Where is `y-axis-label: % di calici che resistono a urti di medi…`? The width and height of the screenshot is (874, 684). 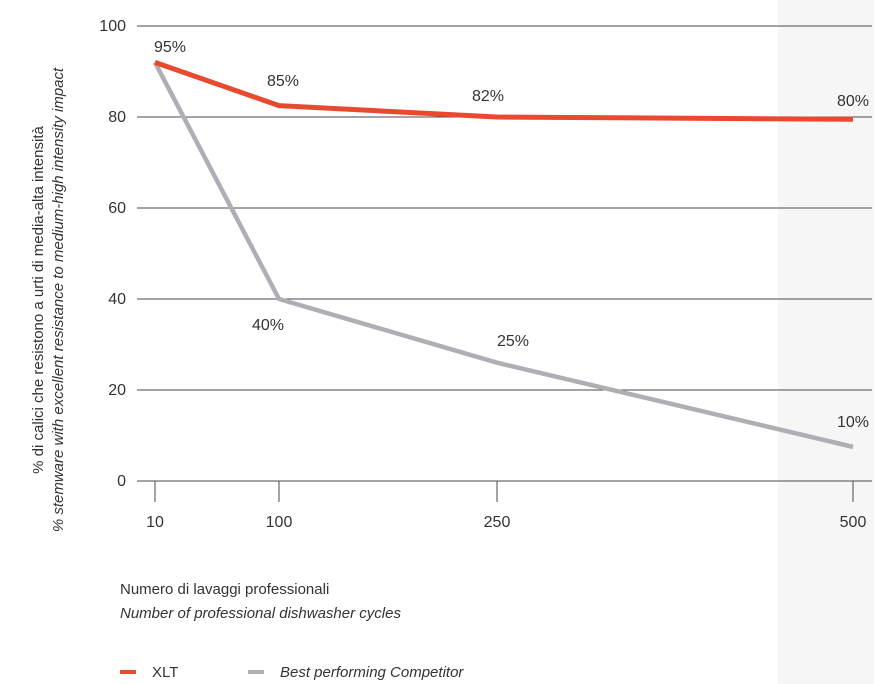 y-axis-label: % di calici che resistono a urti di medi… is located at coordinates (38, 300).